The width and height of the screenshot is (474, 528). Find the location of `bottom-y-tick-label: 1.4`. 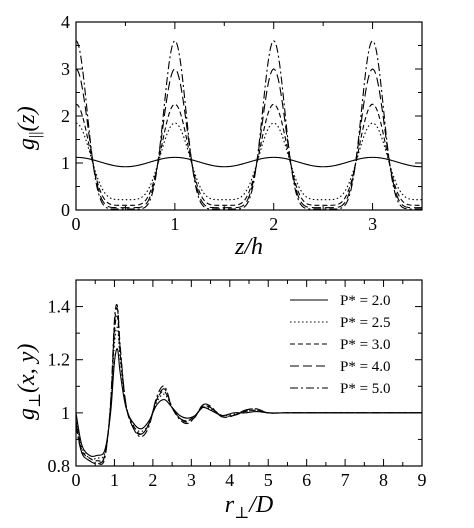

bottom-y-tick-label: 1.4 is located at coordinates (59, 307).